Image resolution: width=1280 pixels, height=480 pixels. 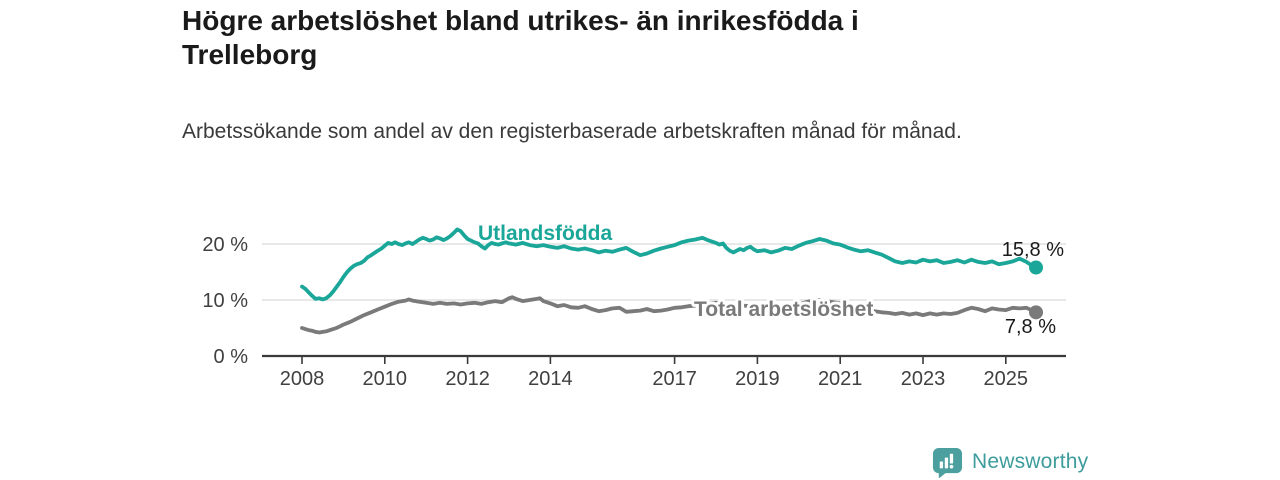 I want to click on x-tick-label-2019: 2019, so click(x=757, y=379).